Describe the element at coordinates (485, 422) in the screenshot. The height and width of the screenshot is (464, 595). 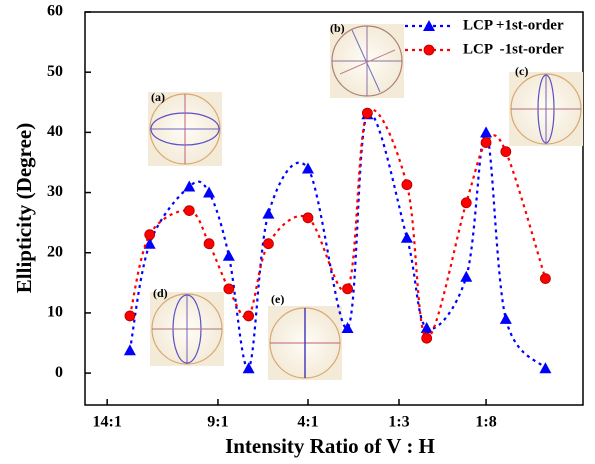
I see `x-tick-label: 1:8` at that location.